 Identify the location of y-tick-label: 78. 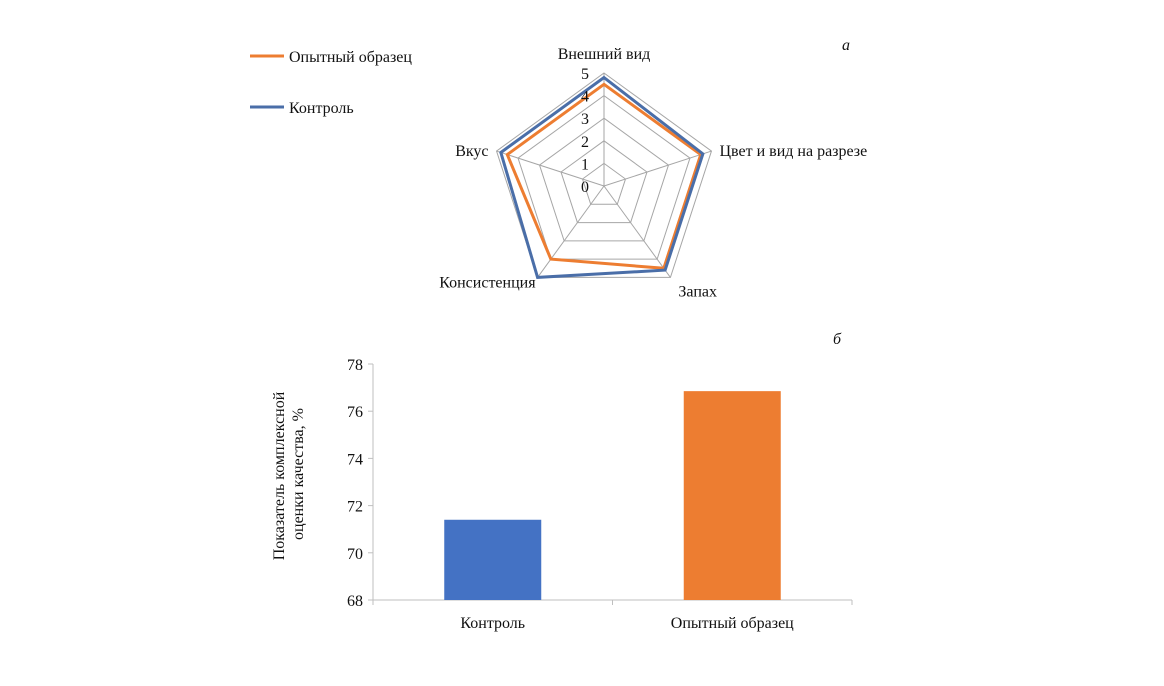
(355, 365).